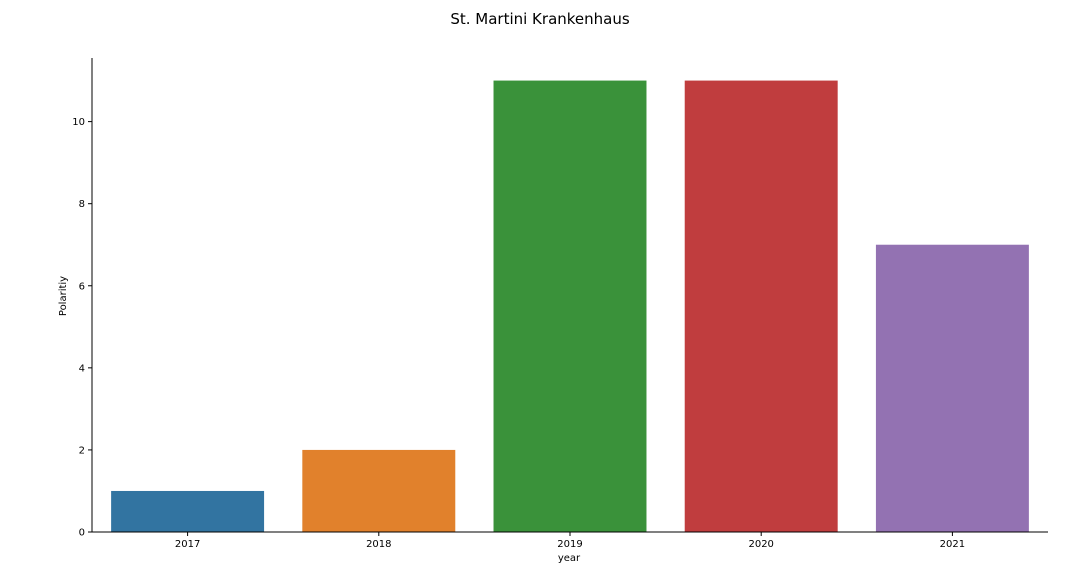 This screenshot has height=576, width=1080. Describe the element at coordinates (569, 544) in the screenshot. I see `x-tick-label: 2019` at that location.